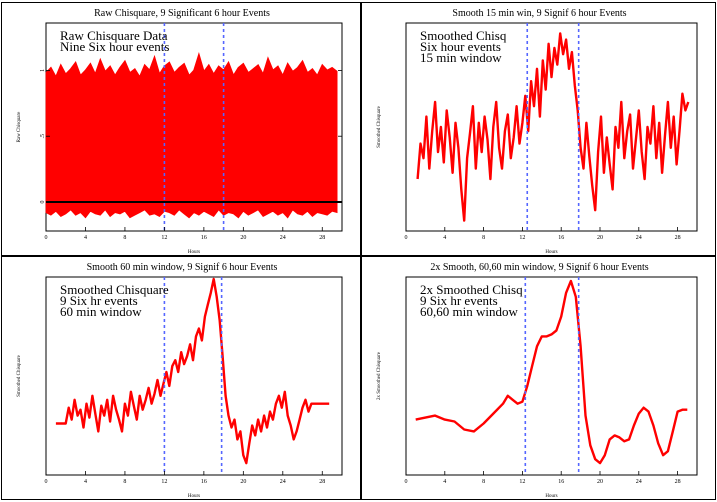  I want to click on y-tick-label: 1, so click(43, 70).